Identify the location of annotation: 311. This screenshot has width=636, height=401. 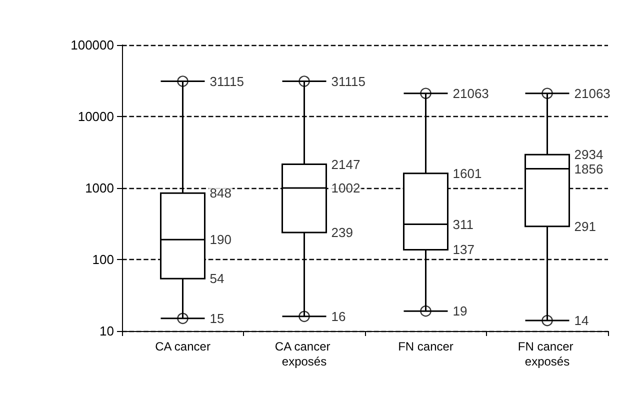
(463, 224).